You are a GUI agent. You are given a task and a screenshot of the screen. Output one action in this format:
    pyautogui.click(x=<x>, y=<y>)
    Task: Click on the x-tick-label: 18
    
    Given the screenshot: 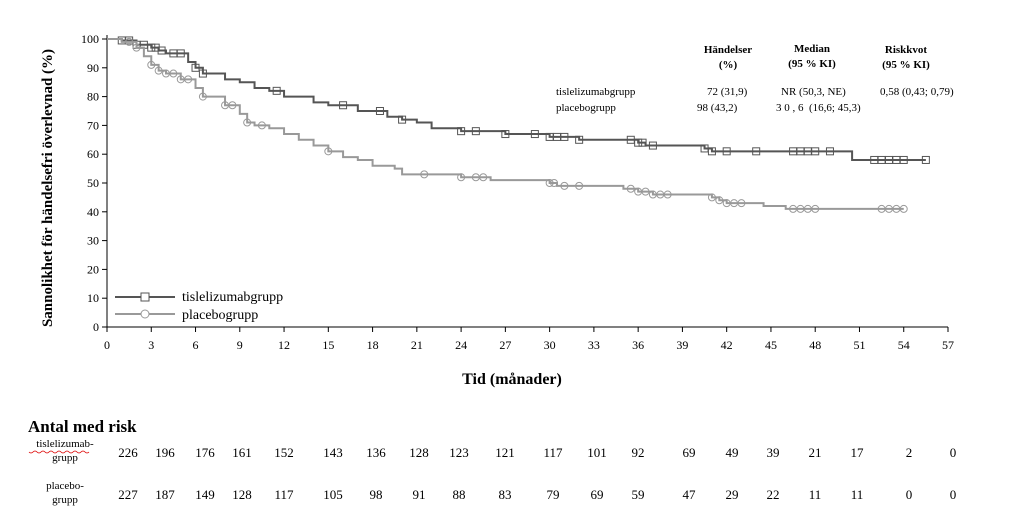 What is the action you would take?
    pyautogui.click(x=373, y=345)
    